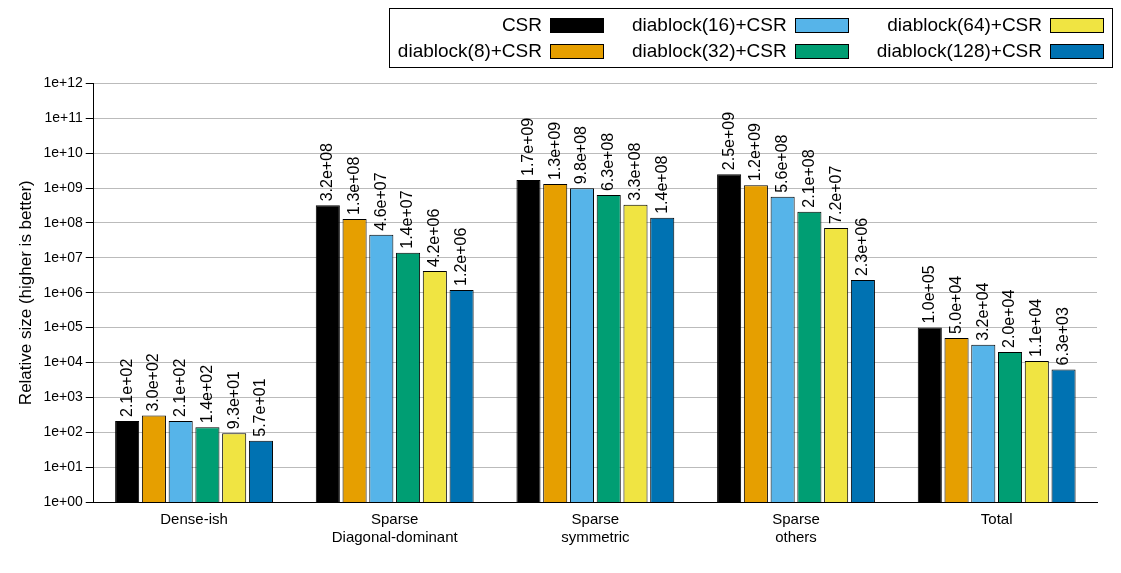  Describe the element at coordinates (63, 256) in the screenshot. I see `y-tick-label: 1e+07` at that location.